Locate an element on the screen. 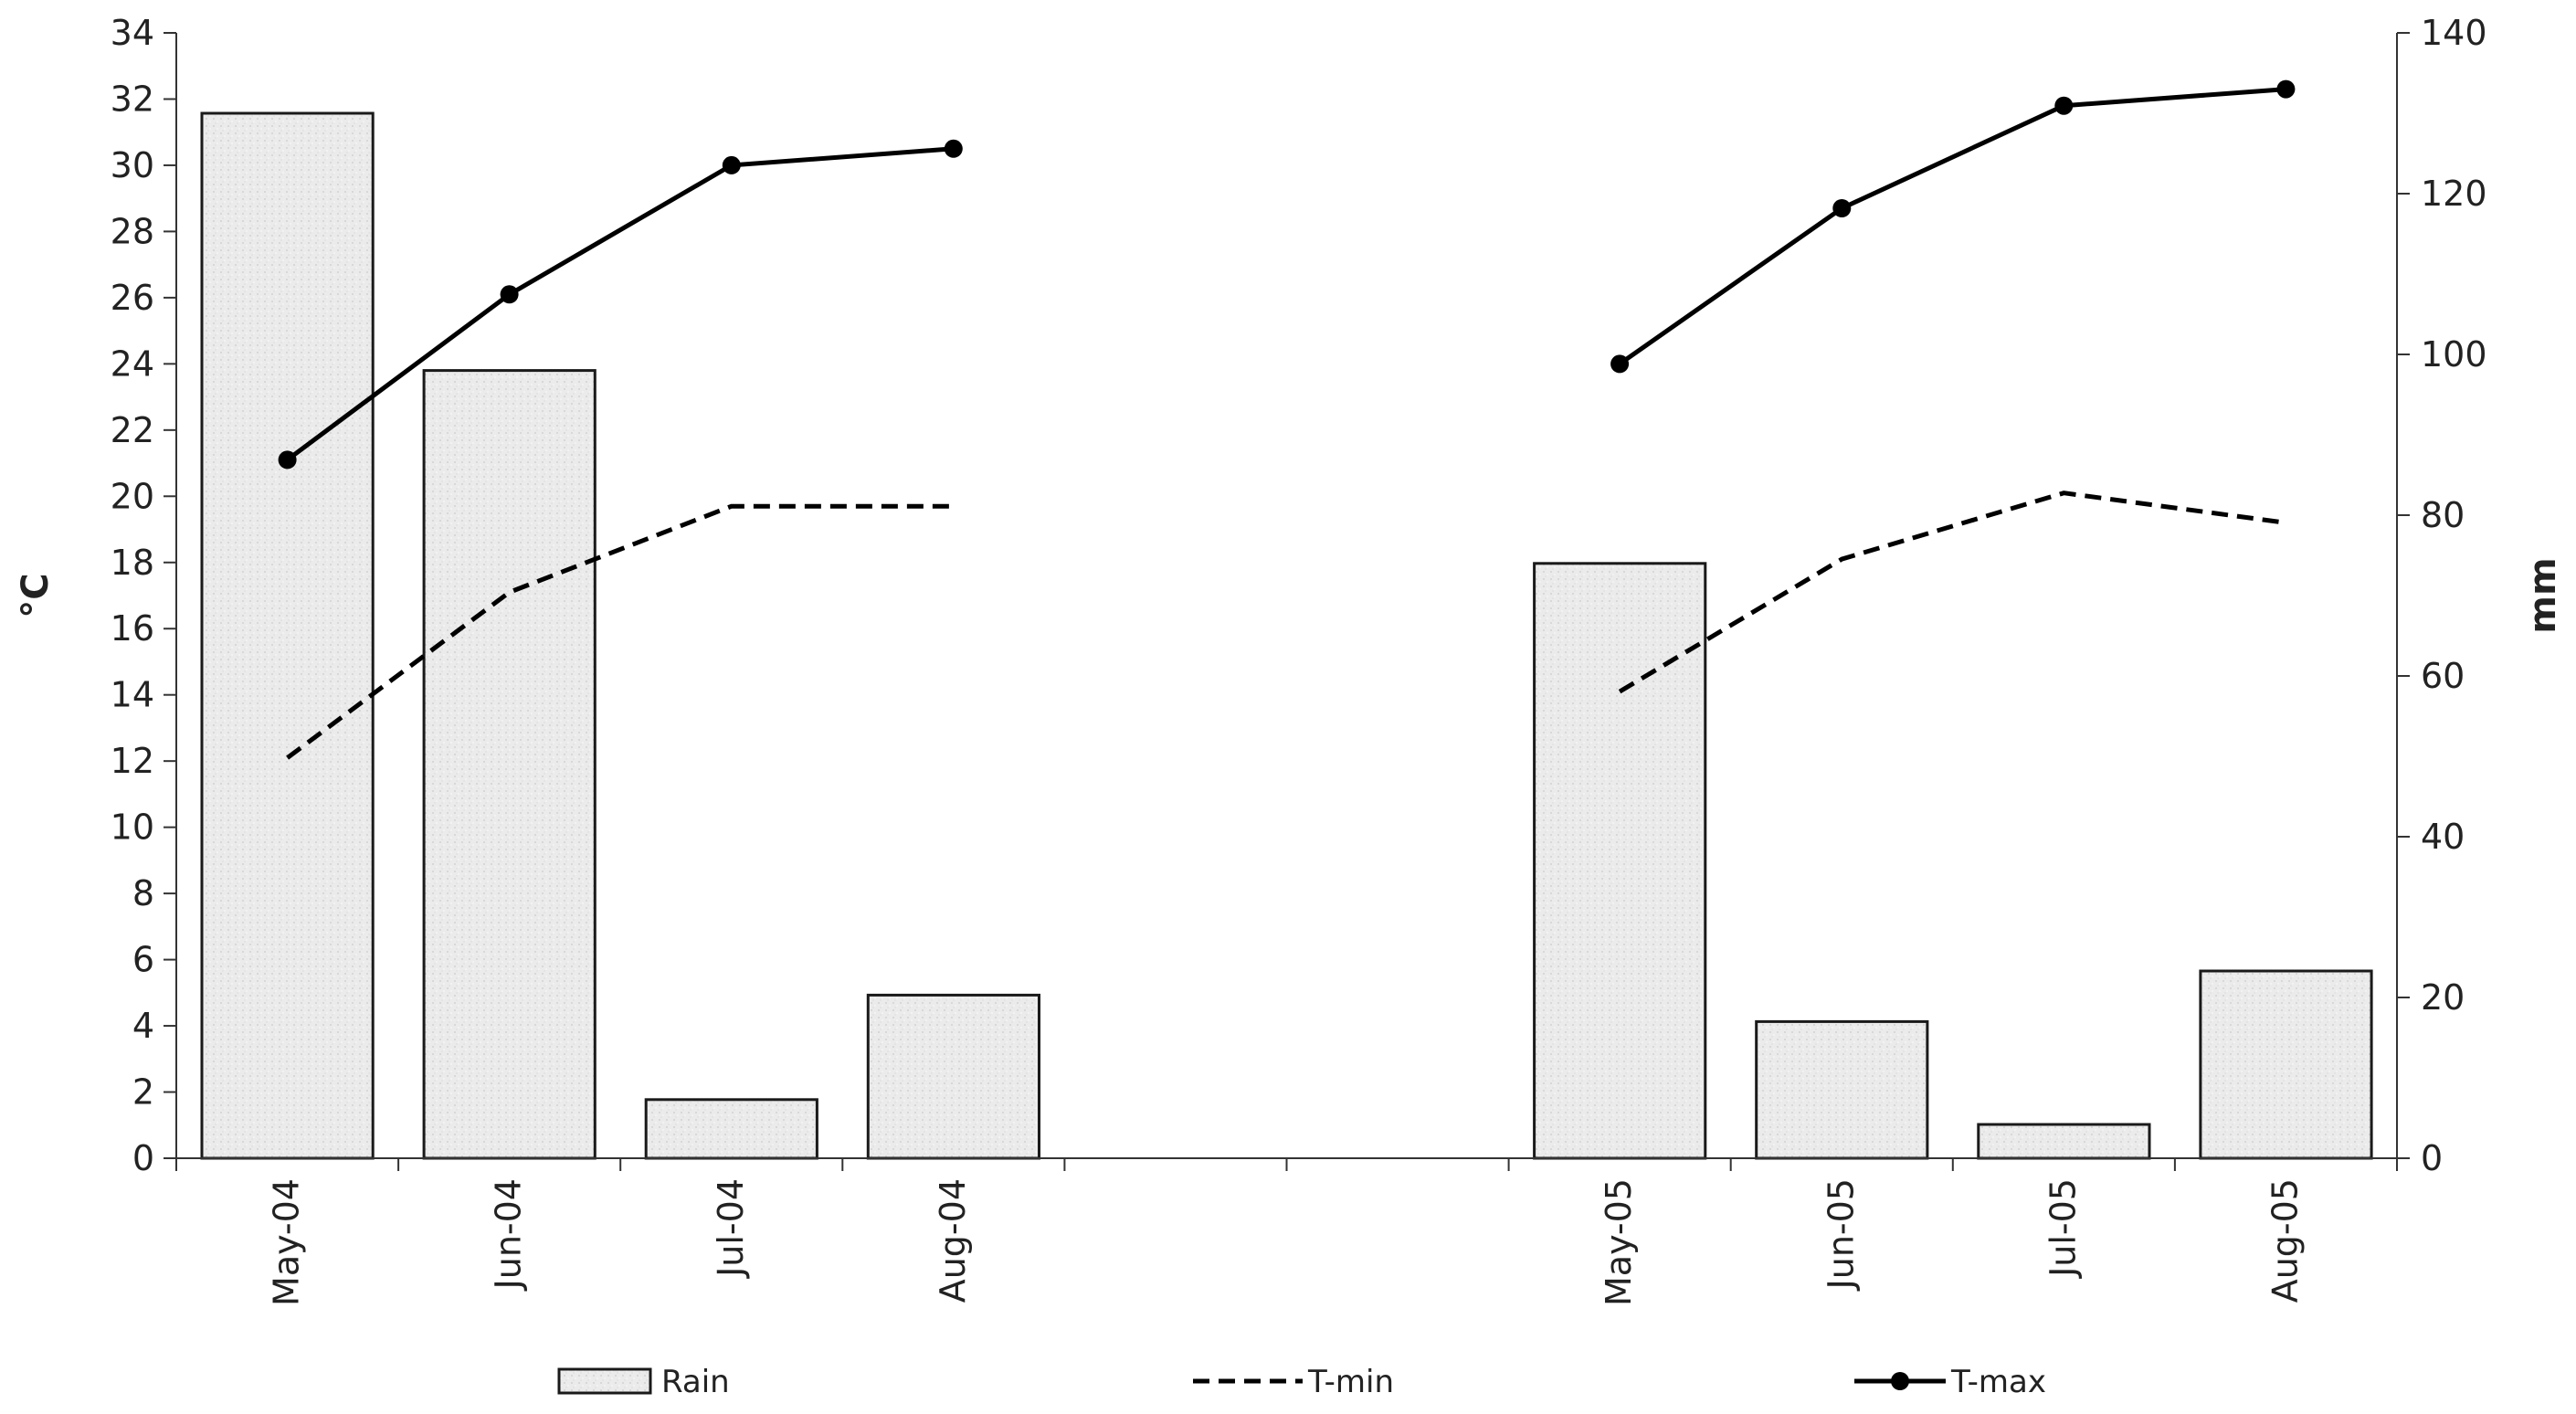 This screenshot has width=2576, height=1414. y2-tick-label: 0 is located at coordinates (2432, 1158).